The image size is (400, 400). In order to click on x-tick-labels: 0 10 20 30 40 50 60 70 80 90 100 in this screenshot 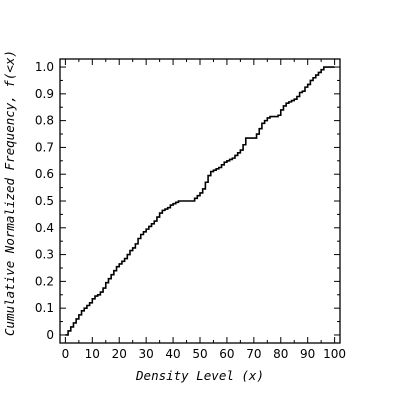, I will do `click(204, 354)`.